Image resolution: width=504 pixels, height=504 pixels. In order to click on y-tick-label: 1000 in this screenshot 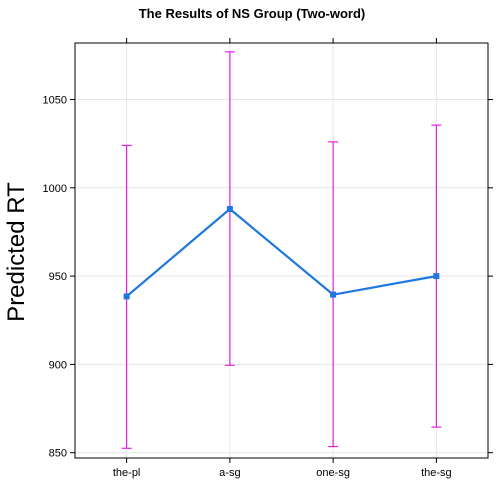, I will do `click(55, 189)`.